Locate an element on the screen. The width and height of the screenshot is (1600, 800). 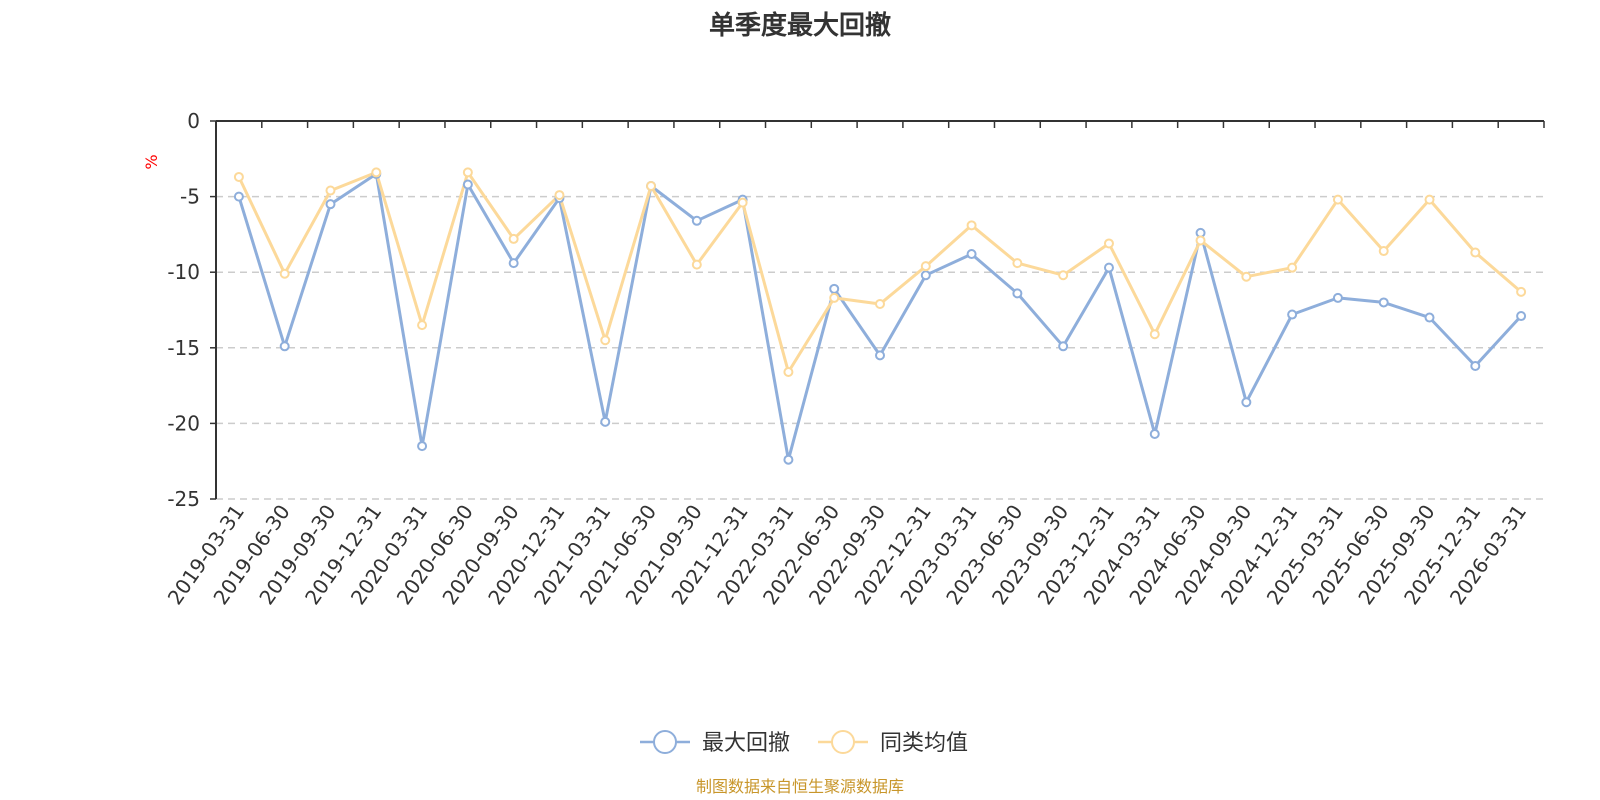
legend-label: 同类均值 is located at coordinates (924, 743).